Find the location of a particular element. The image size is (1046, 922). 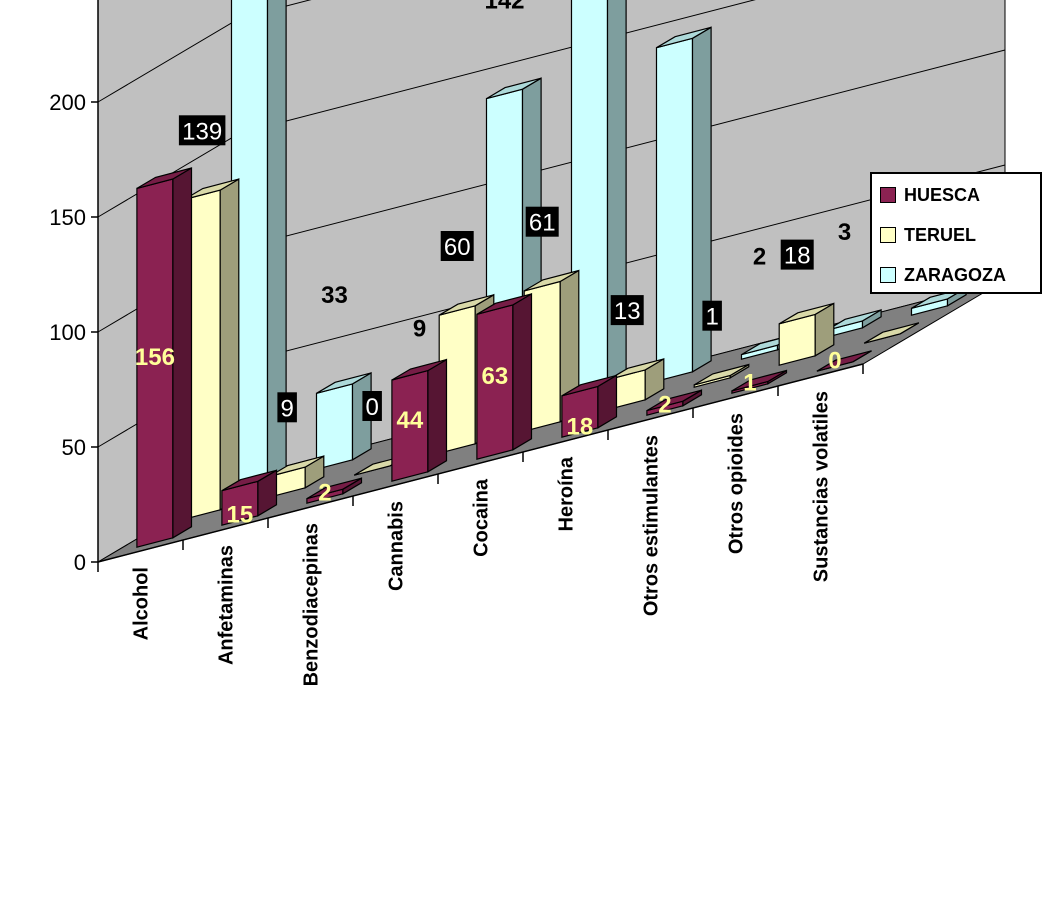

data-label-teruel-5: 13 is located at coordinates (627, 311).